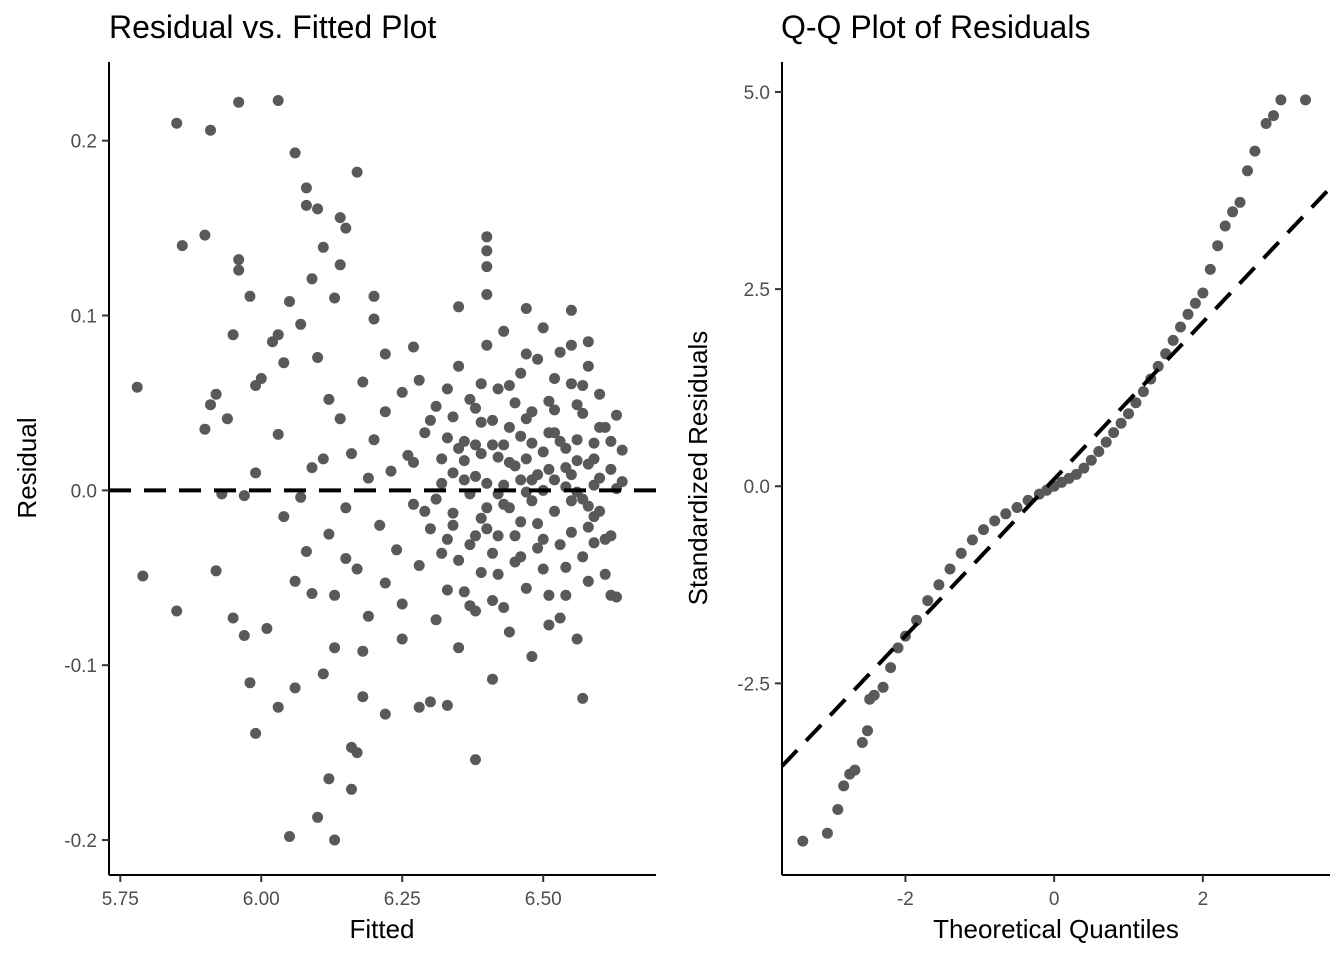  I want to click on x-tick-label: 6.50, so click(543, 899).